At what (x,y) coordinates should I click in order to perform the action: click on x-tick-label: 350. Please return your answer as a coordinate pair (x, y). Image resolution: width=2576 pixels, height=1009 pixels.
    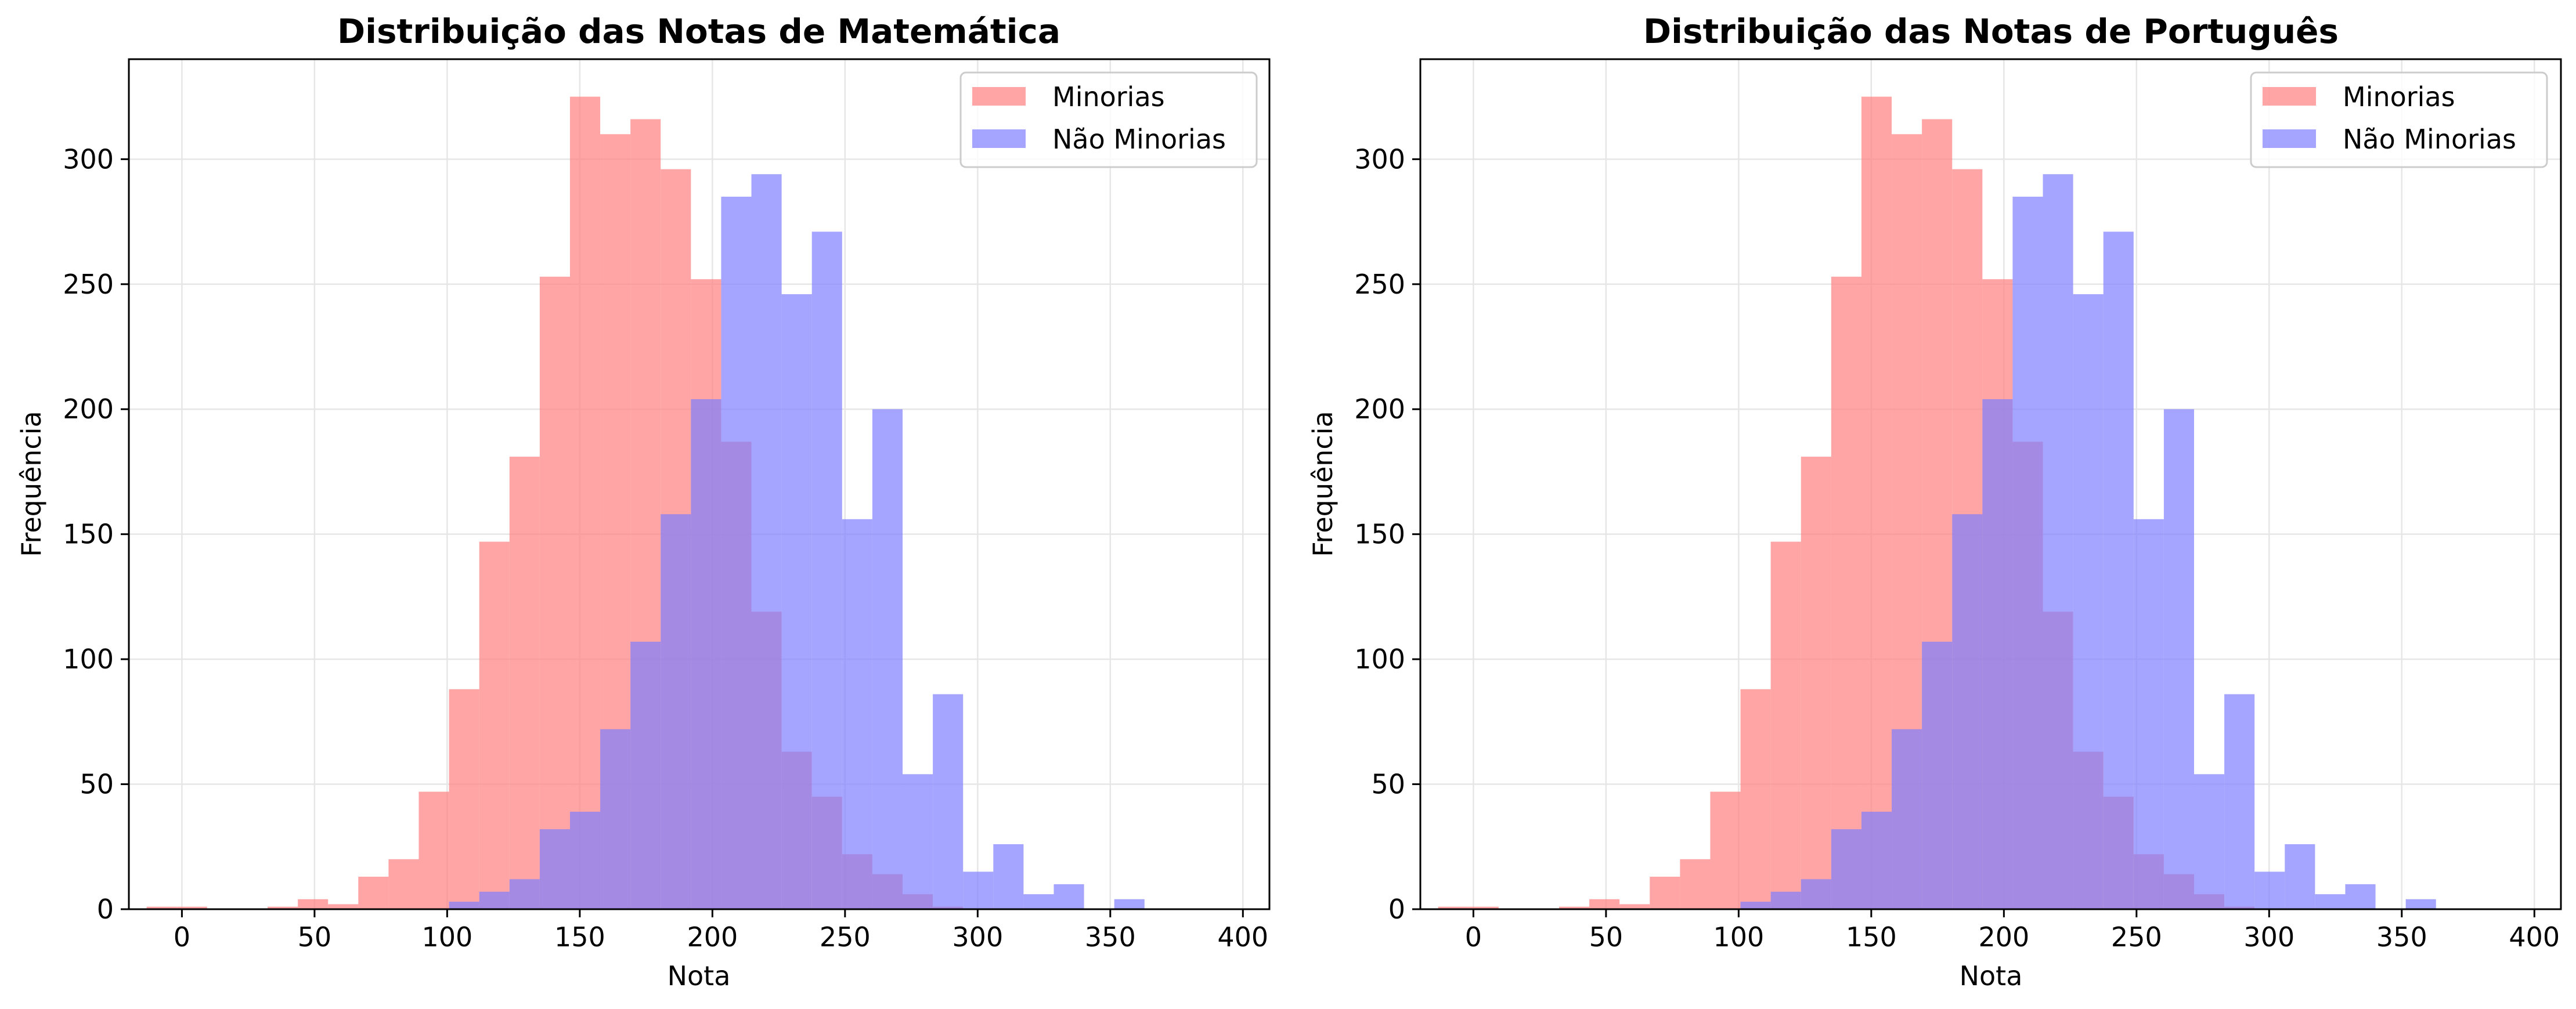
    Looking at the image, I should click on (1111, 937).